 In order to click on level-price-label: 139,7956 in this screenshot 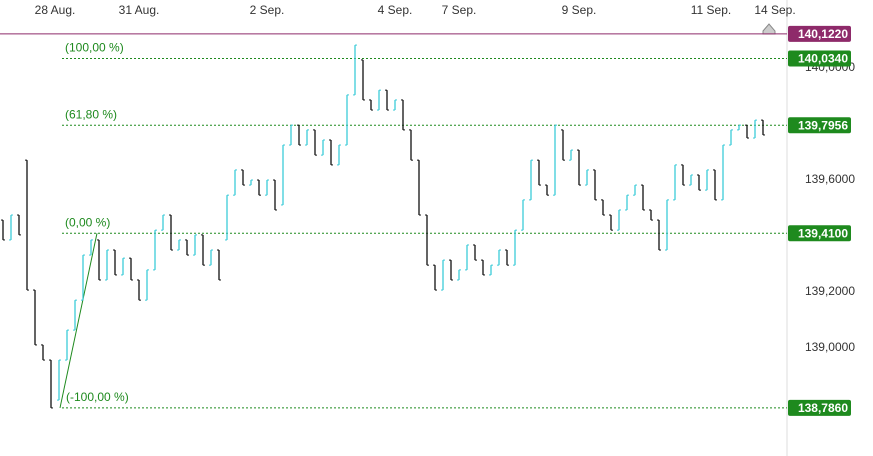, I will do `click(823, 125)`.